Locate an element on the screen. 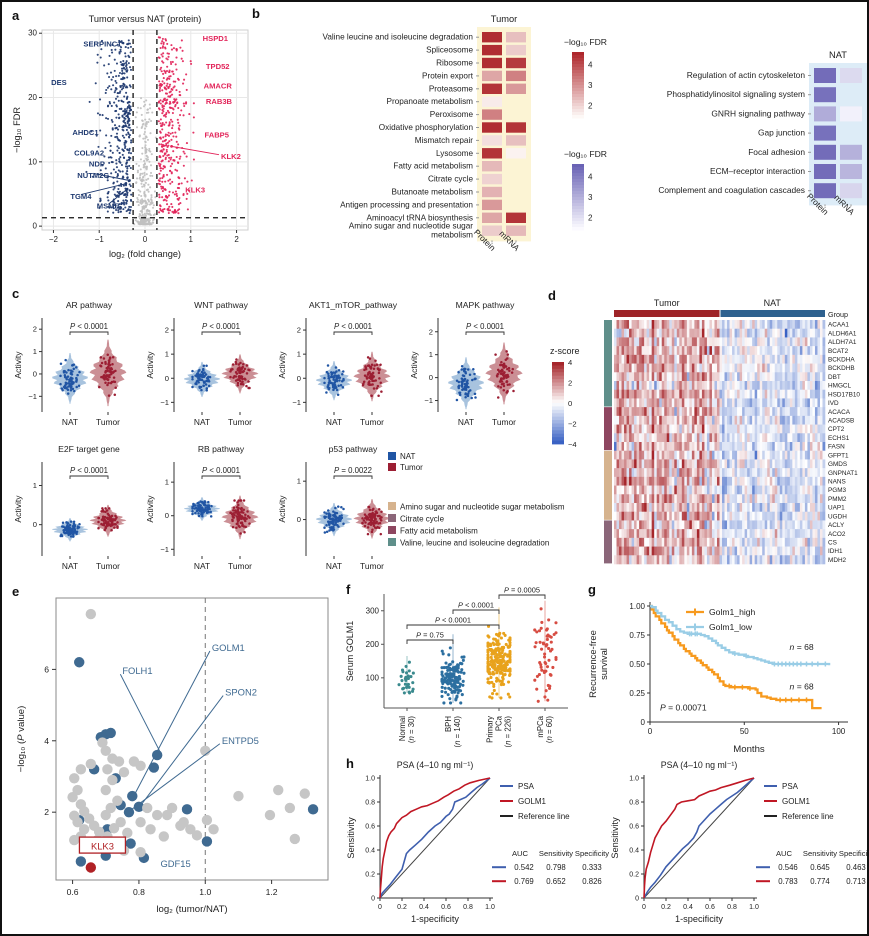 This screenshot has width=869, height=936. pathway-label: Protein export is located at coordinates (448, 75).